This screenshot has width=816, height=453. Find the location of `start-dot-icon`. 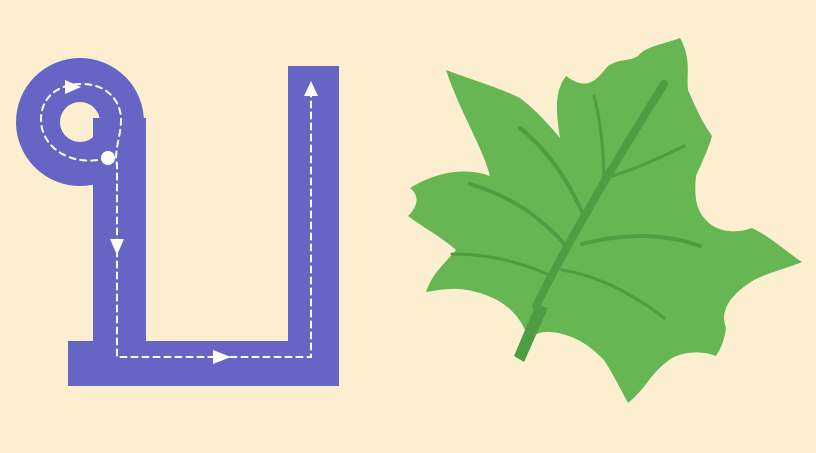

start-dot-icon is located at coordinates (108, 158).